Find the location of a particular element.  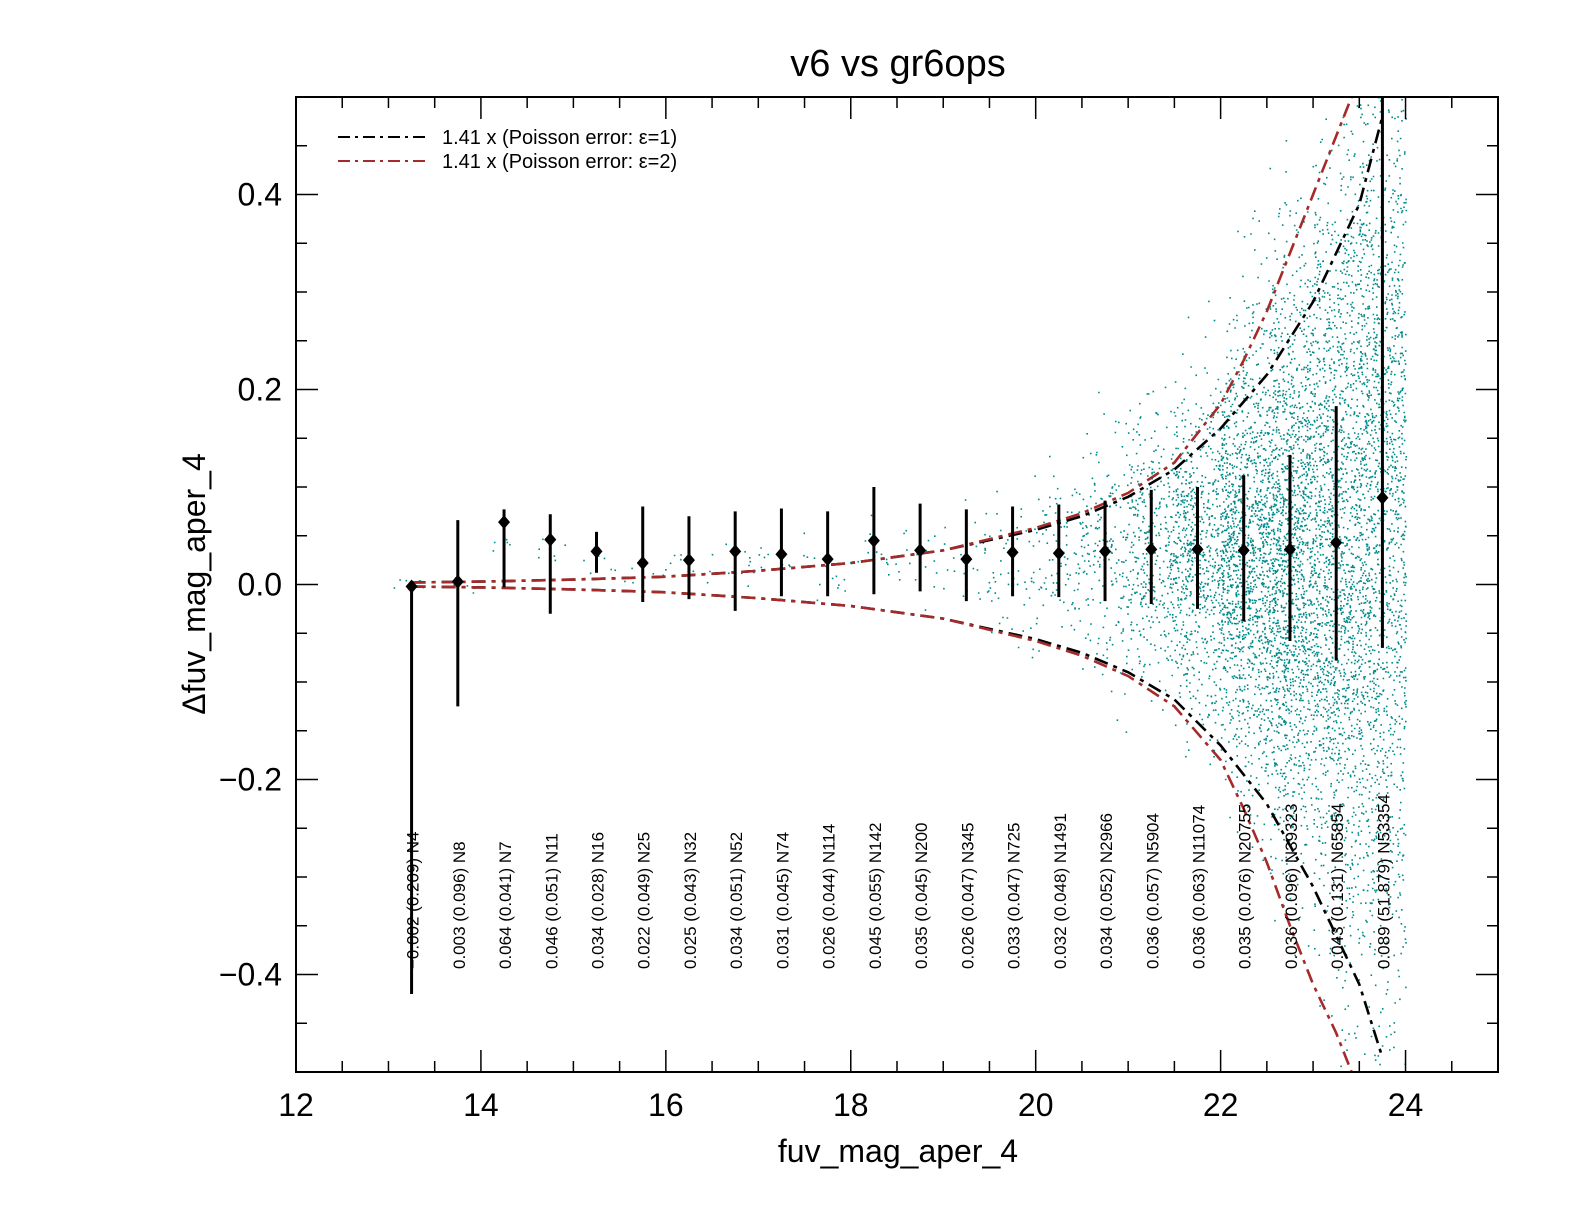

bin-label: 0.026 (0.047) N345 is located at coordinates (967, 895).